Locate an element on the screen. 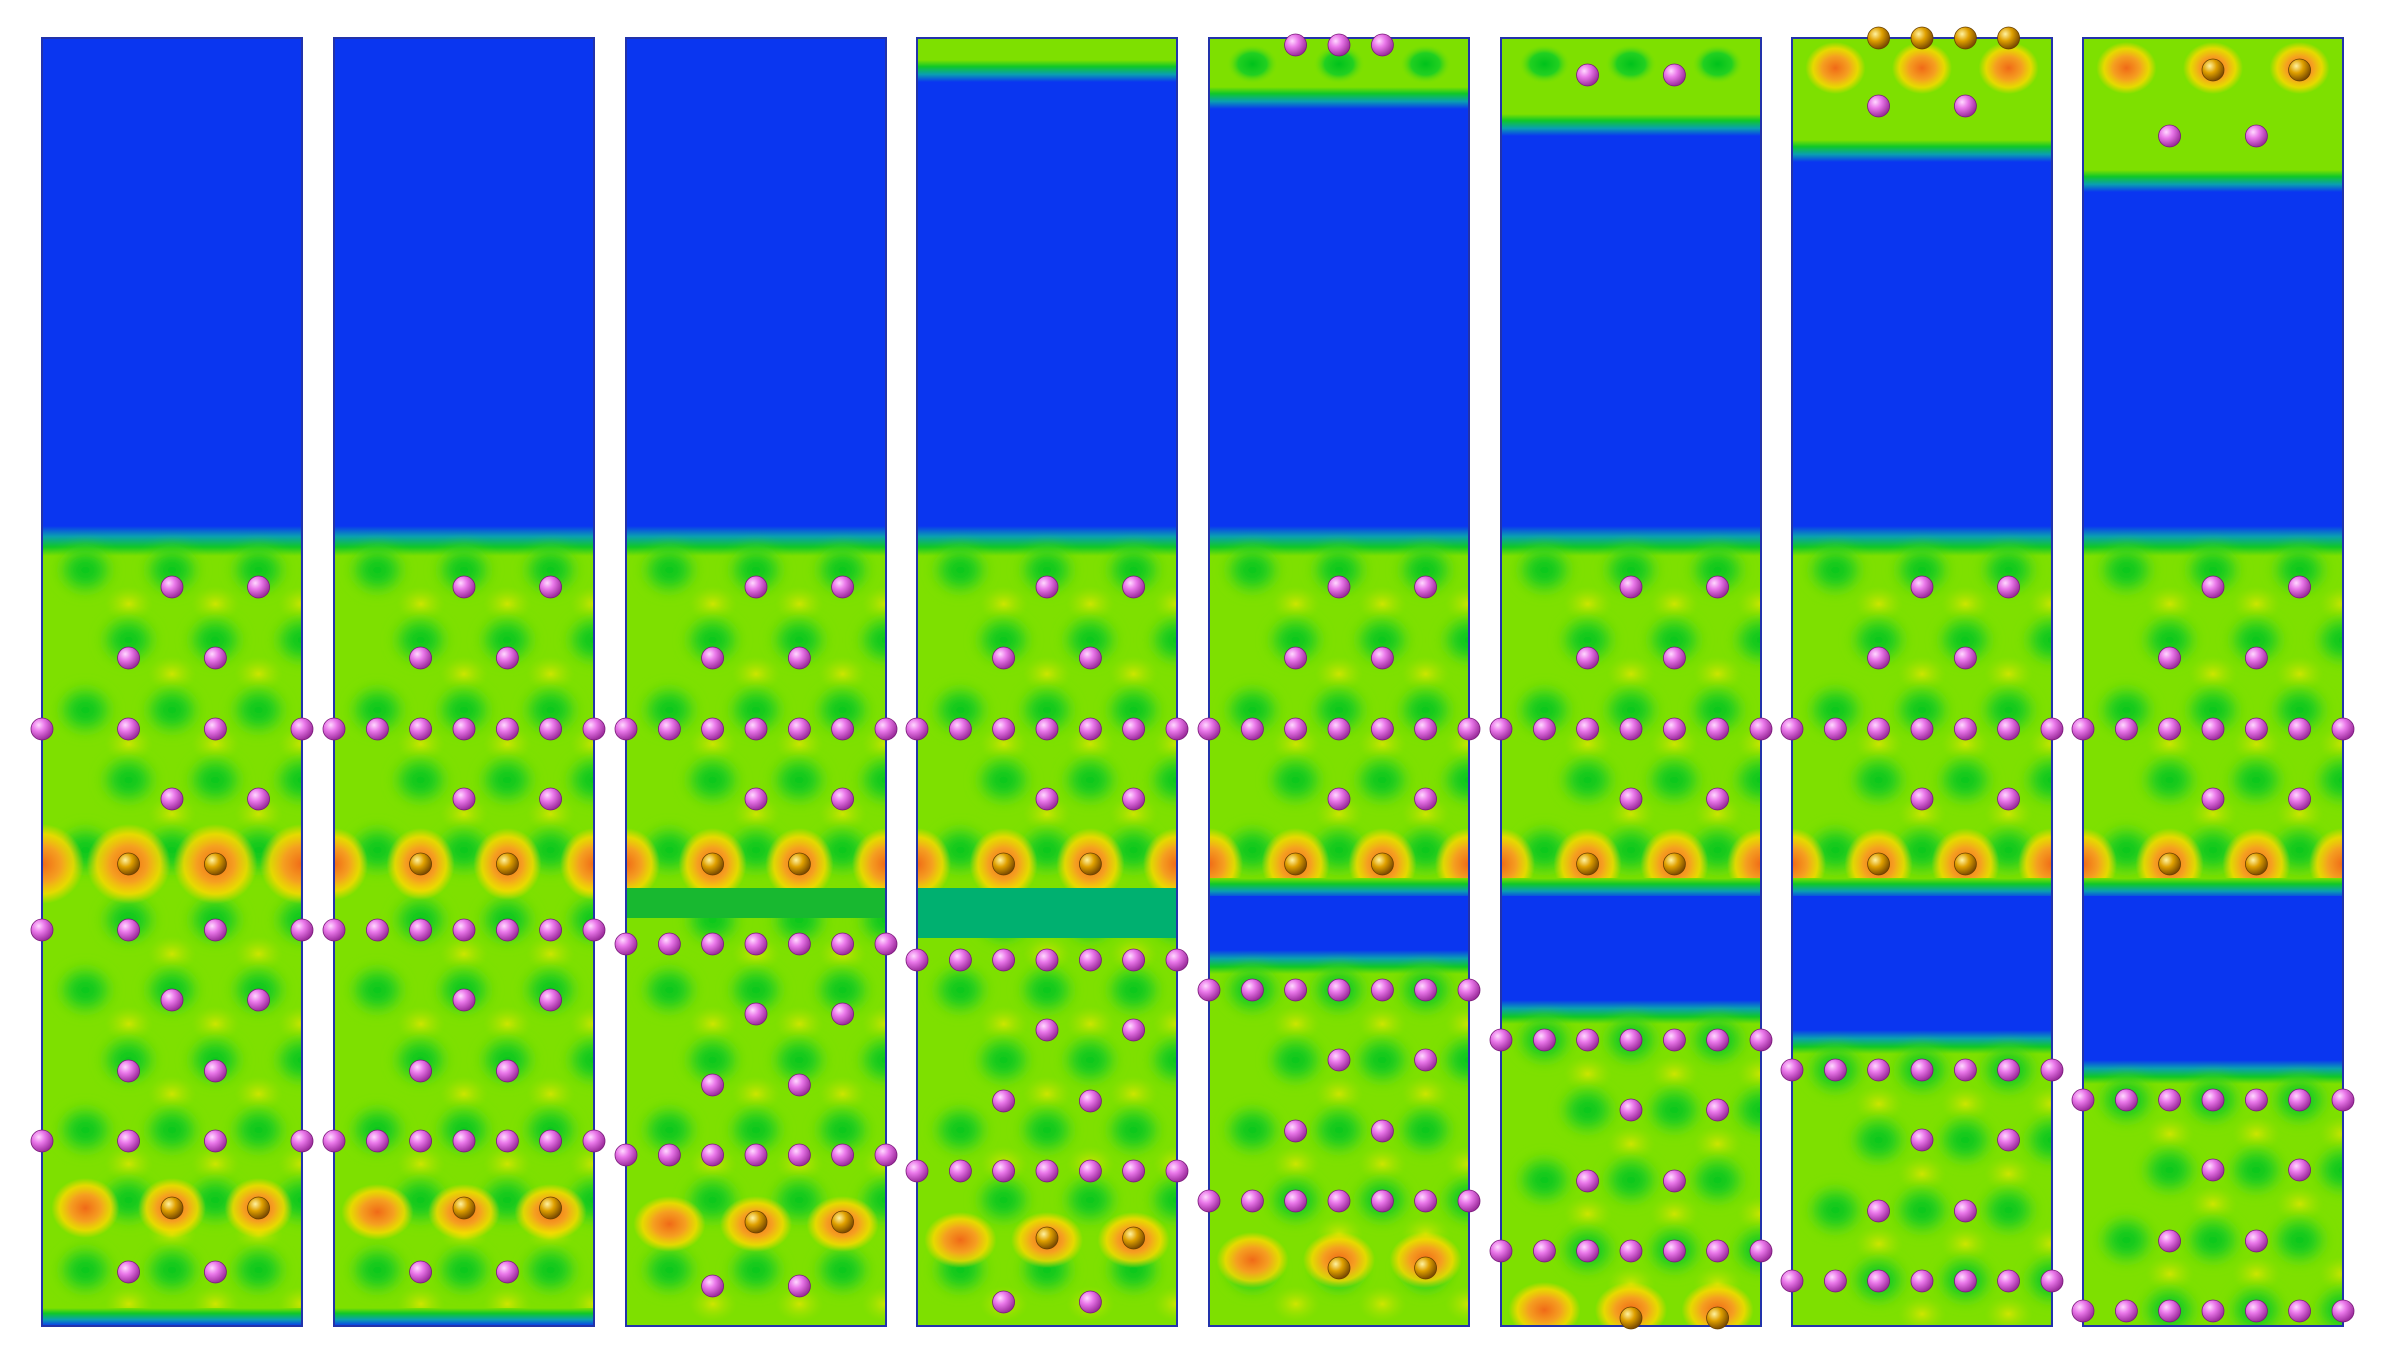 This screenshot has width=2387, height=1358. atom-layer is located at coordinates (2213, 690).